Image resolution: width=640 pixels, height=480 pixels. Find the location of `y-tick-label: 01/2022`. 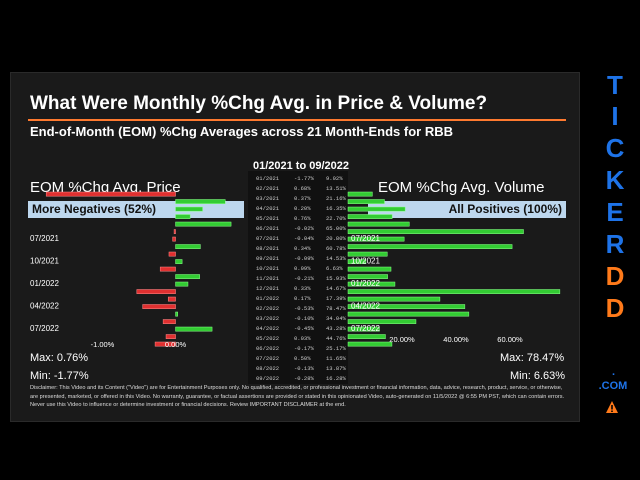

y-tick-label: 01/2022 is located at coordinates (365, 283).